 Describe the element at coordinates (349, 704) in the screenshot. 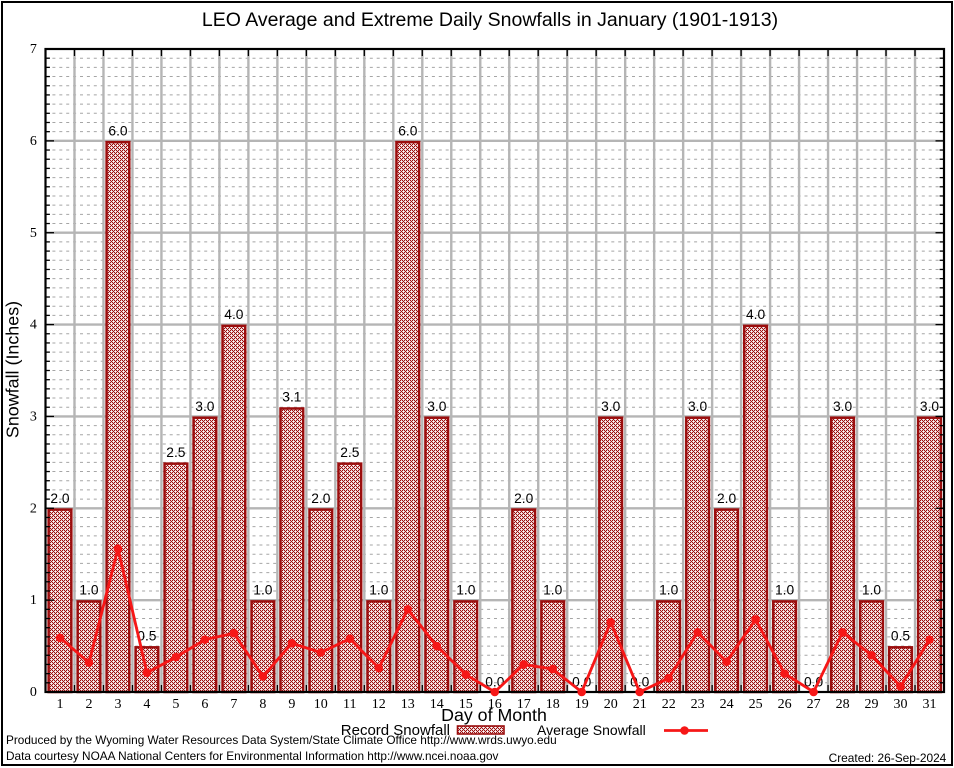

I see `svg-text: 11` at that location.